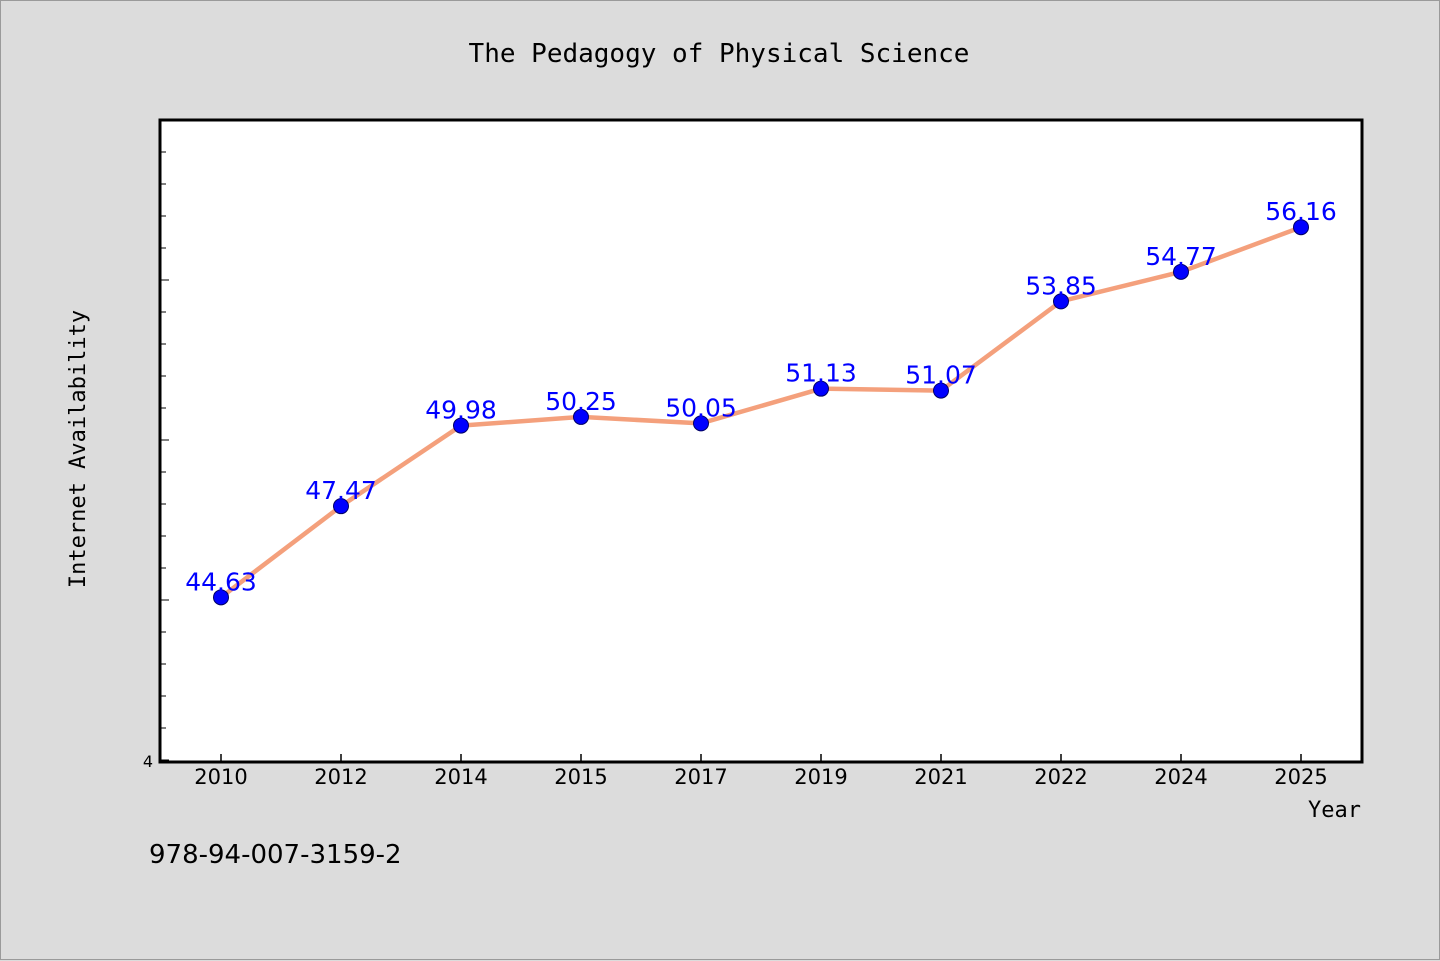  Describe the element at coordinates (460, 777) in the screenshot. I see `x-tick-label: 2014` at that location.